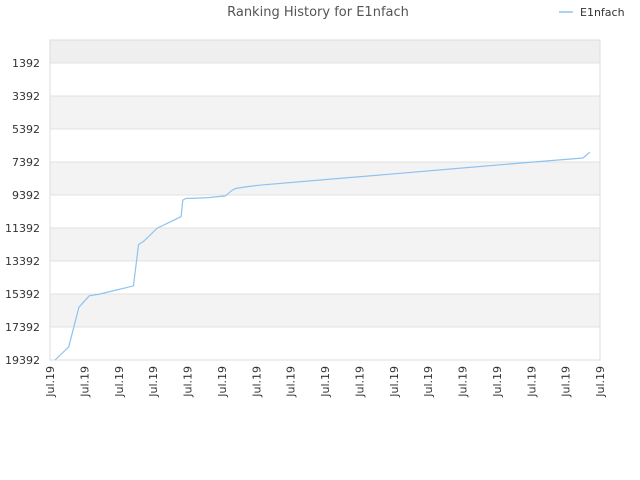 Image resolution: width=640 pixels, height=480 pixels. What do you see at coordinates (602, 12) in the screenshot?
I see `legend-label-e1nfach: E1nfach` at bounding box center [602, 12].